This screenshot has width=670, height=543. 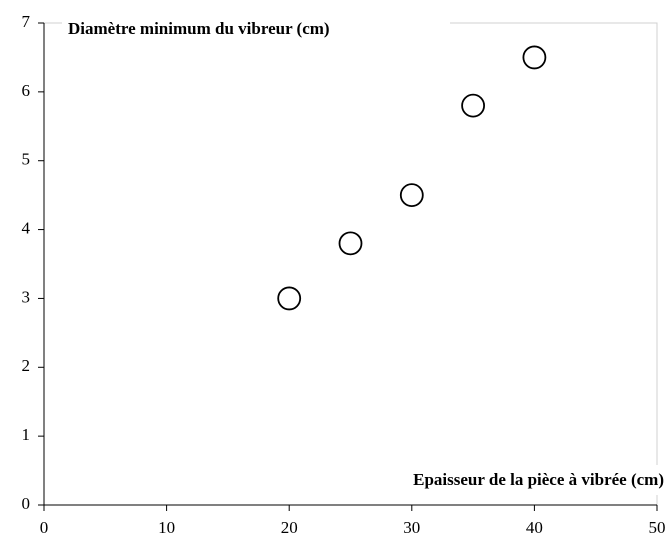 I want to click on x-tick-label: 10, so click(x=166, y=527).